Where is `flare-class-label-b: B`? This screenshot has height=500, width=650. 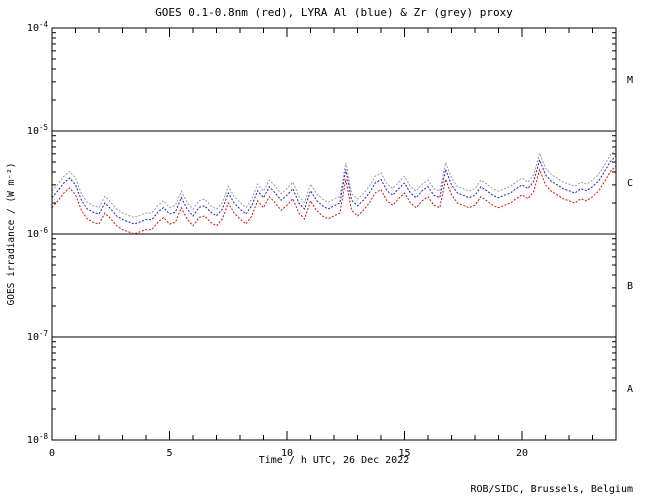 flare-class-label-b: B is located at coordinates (630, 286).